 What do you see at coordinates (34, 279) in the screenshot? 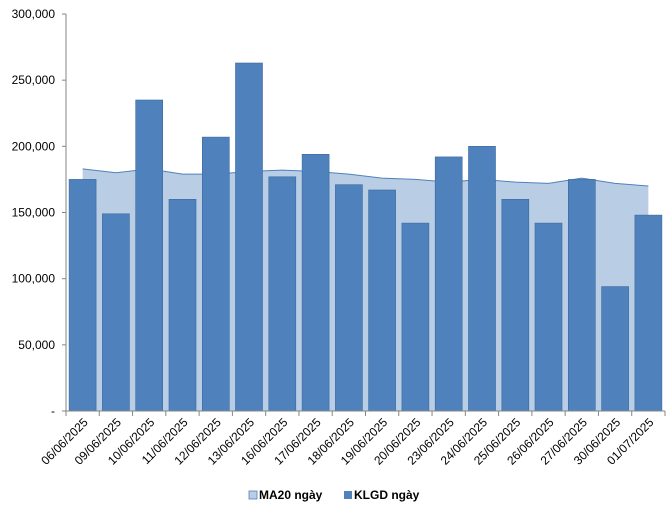
I see `y-tick-label: 100,000` at bounding box center [34, 279].